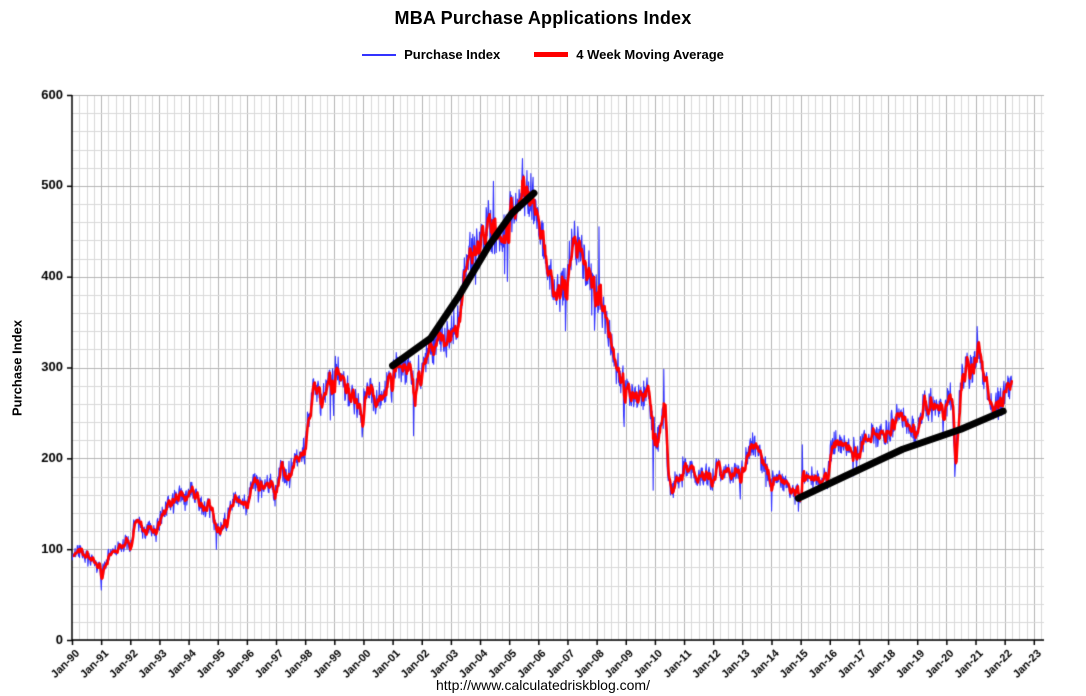 This screenshot has width=1086, height=696. Describe the element at coordinates (379, 54) in the screenshot. I see `purchase-index-line-swatch` at that location.